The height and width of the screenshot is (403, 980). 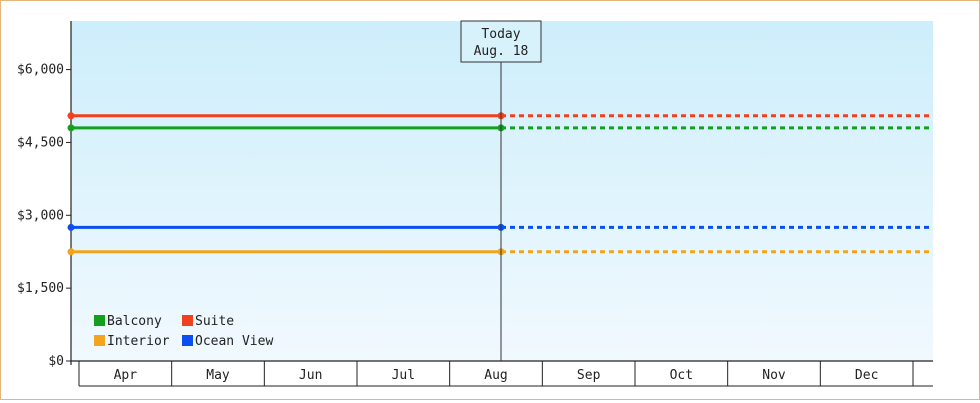 What do you see at coordinates (40, 215) in the screenshot?
I see `y-tick-label: $3,000` at bounding box center [40, 215].